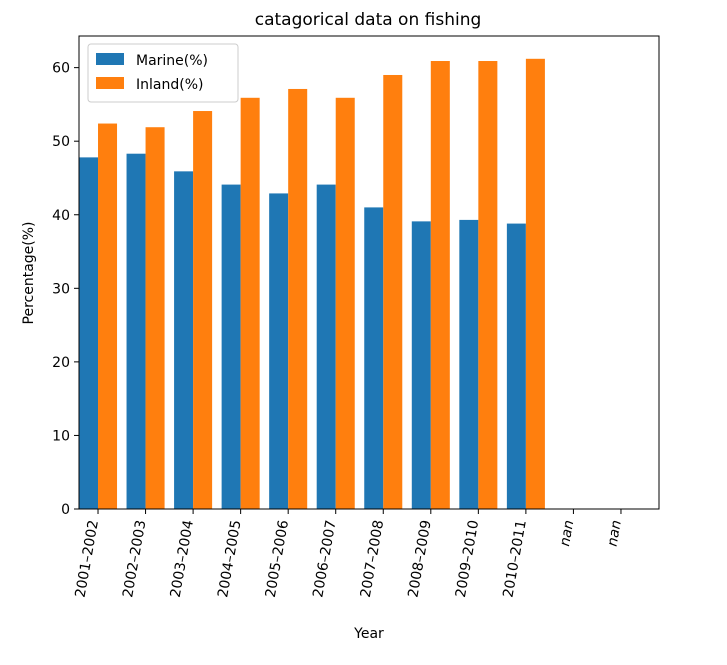 The width and height of the screenshot is (727, 665). What do you see at coordinates (87, 559) in the screenshot?
I see `x-tick-label-0: 2001–2002` at bounding box center [87, 559].